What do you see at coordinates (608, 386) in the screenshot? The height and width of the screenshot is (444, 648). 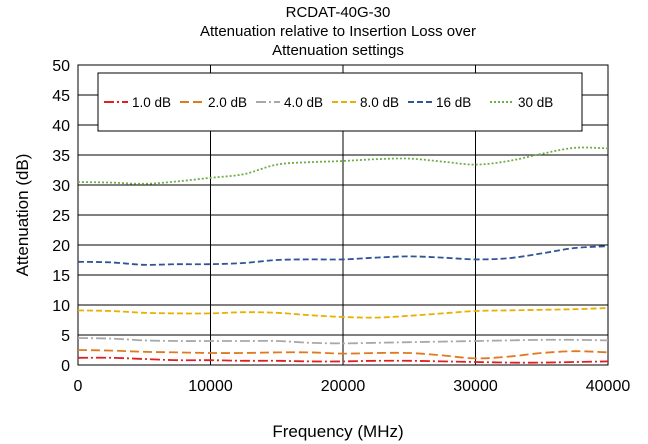 I see `x-tick-label: 40000` at bounding box center [608, 386].